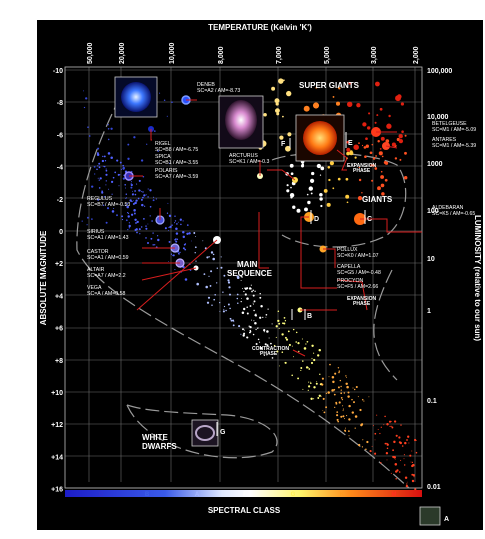 The image size is (485, 539). What do you see at coordinates (309, 316) in the screenshot?
I see `marker-b: B` at bounding box center [309, 316].